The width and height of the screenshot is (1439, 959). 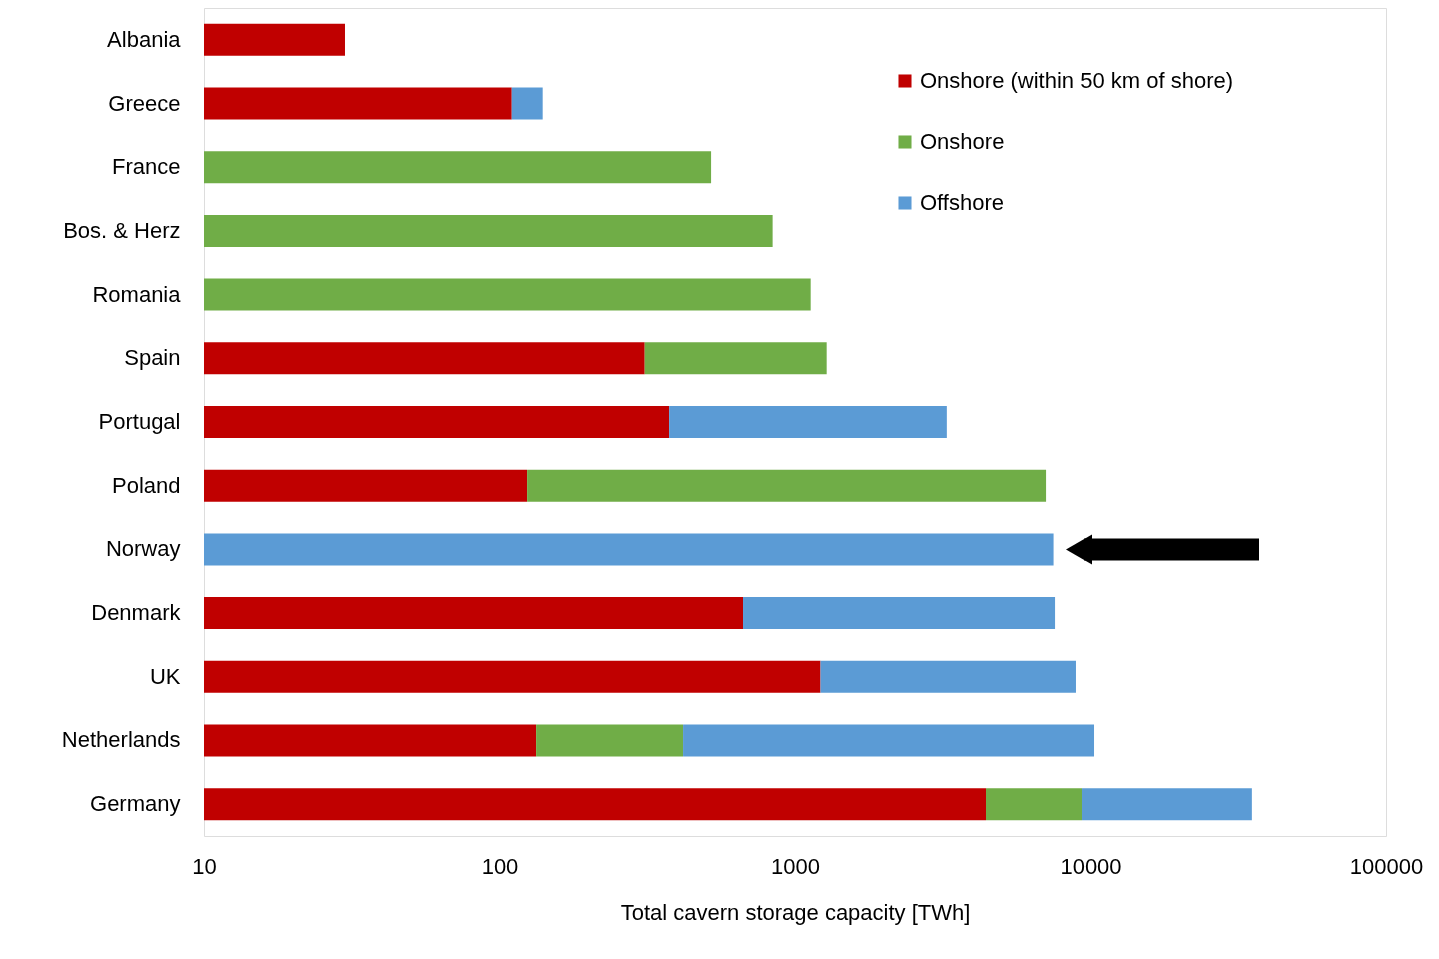 What do you see at coordinates (146, 167) in the screenshot?
I see `y-tick-label: France` at bounding box center [146, 167].